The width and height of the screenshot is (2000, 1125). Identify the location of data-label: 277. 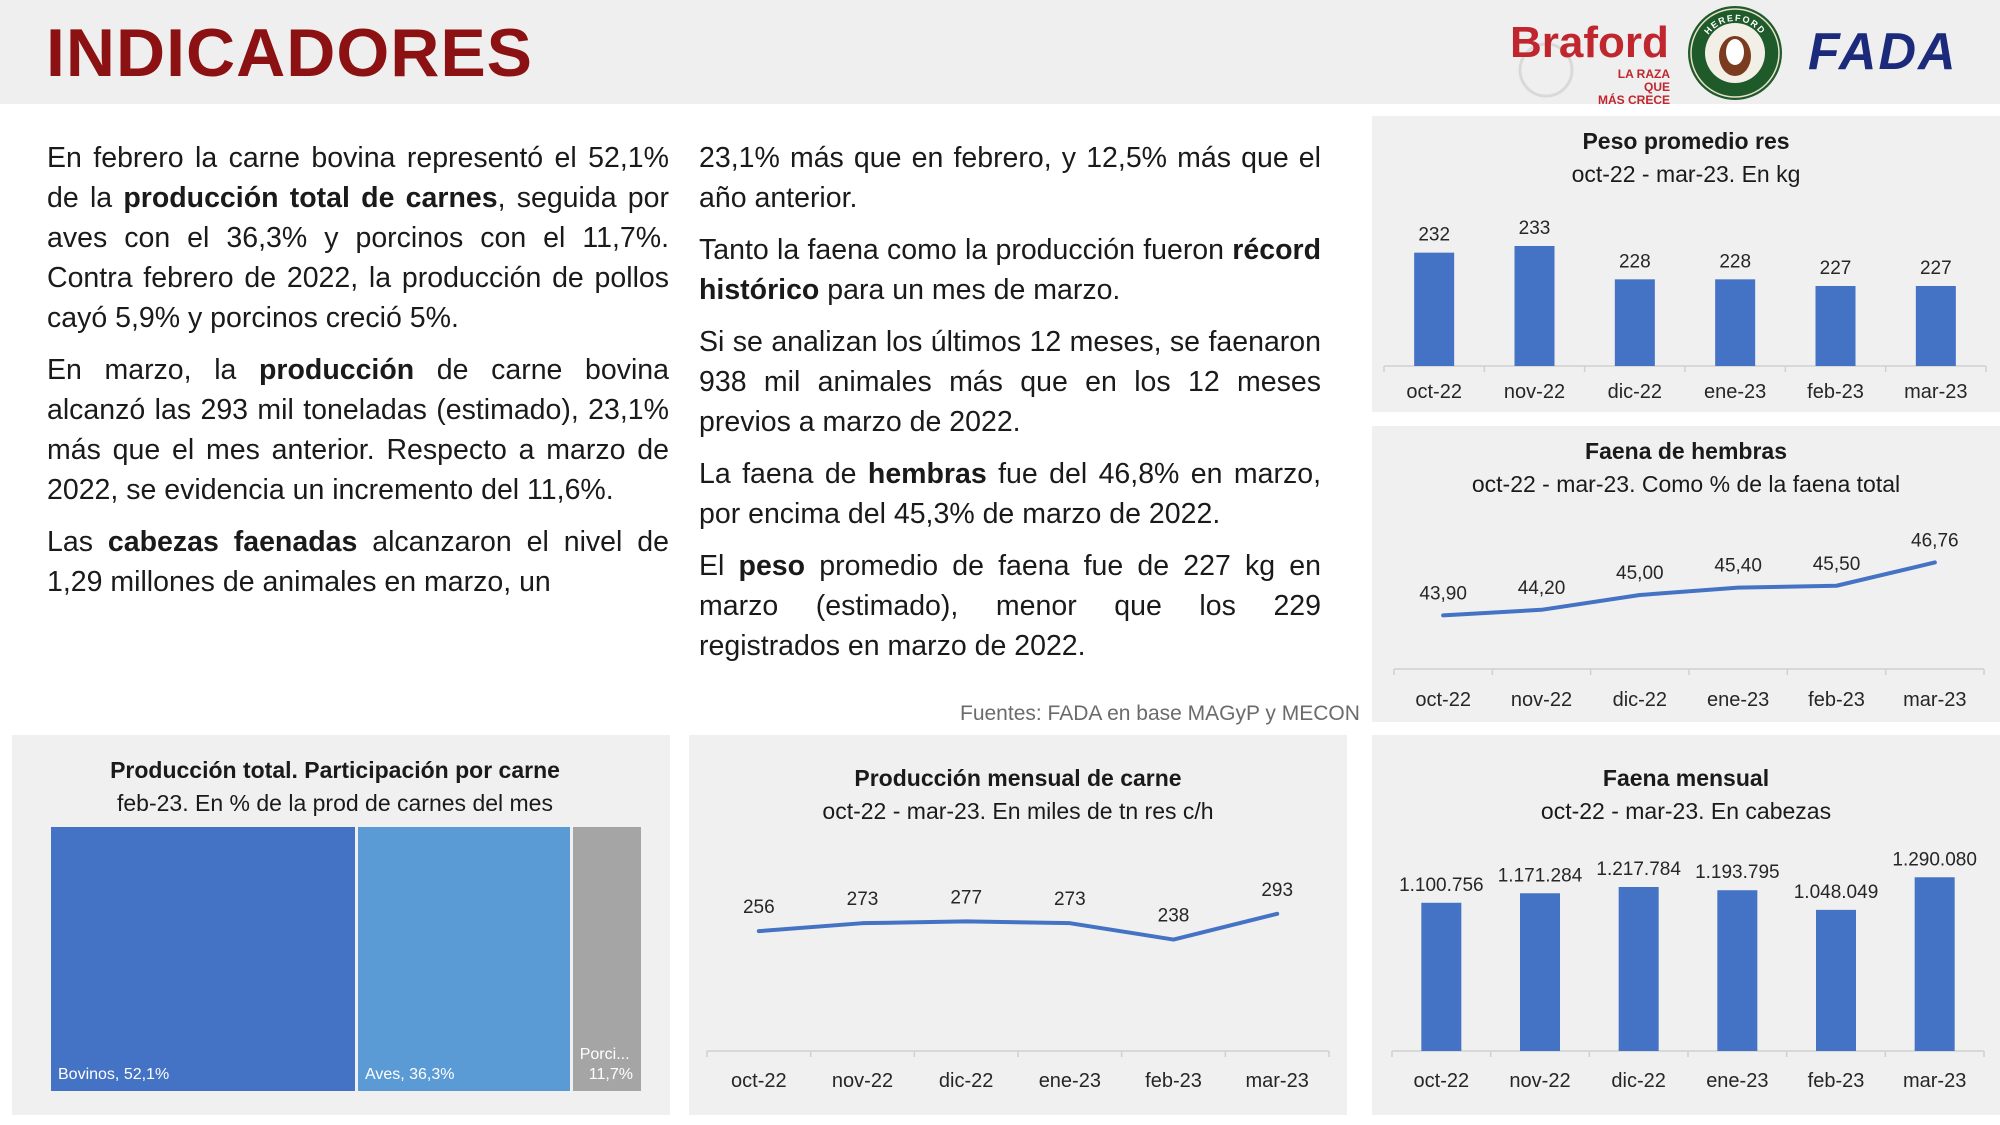
(966, 897).